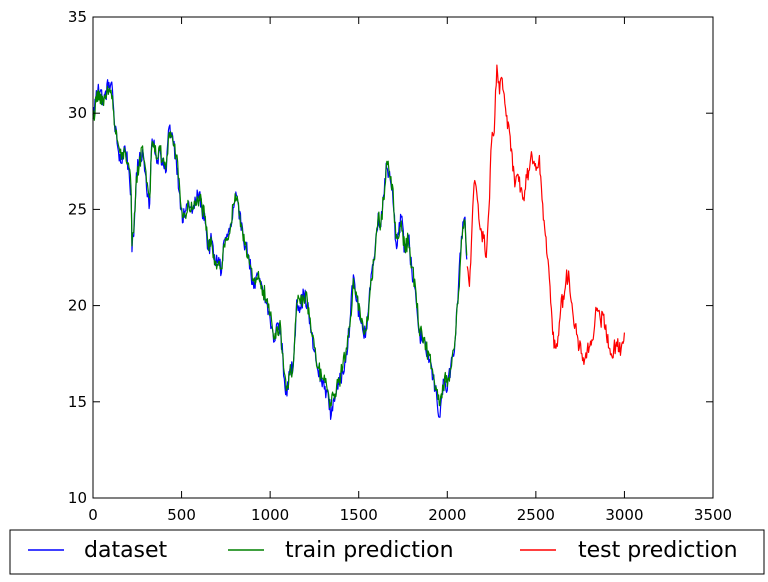 This screenshot has height=582, width=768. I want to click on legend-train-prediction-label: train prediction, so click(369, 550).